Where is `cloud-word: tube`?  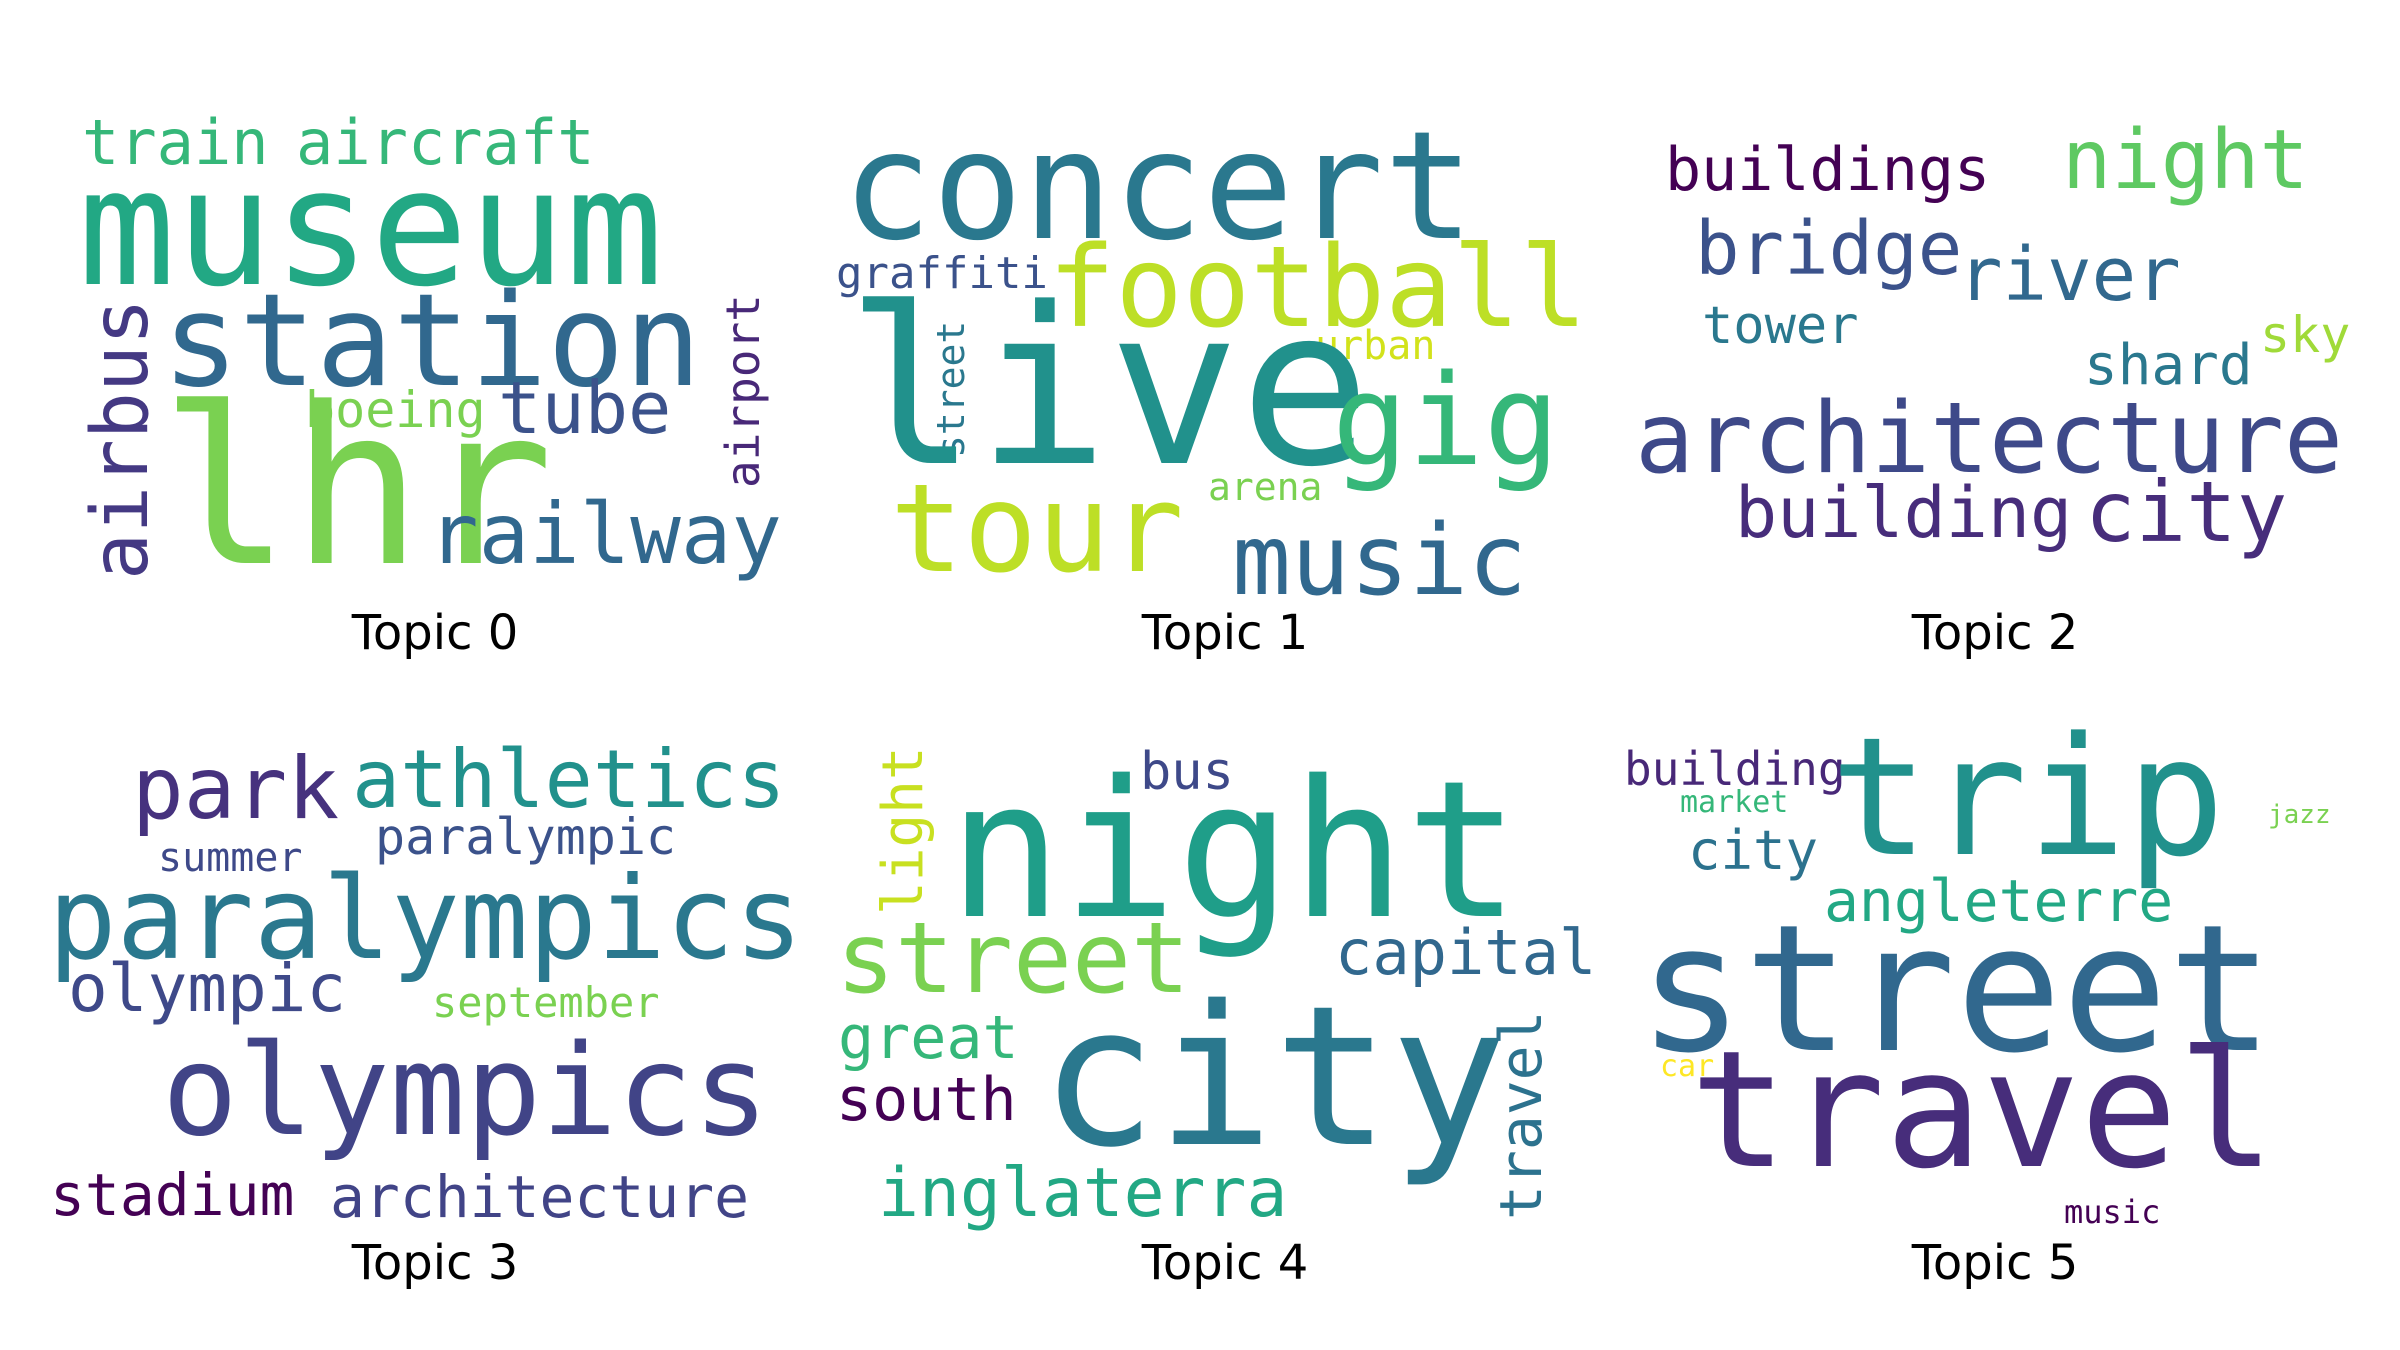 cloud-word: tube is located at coordinates (585, 408).